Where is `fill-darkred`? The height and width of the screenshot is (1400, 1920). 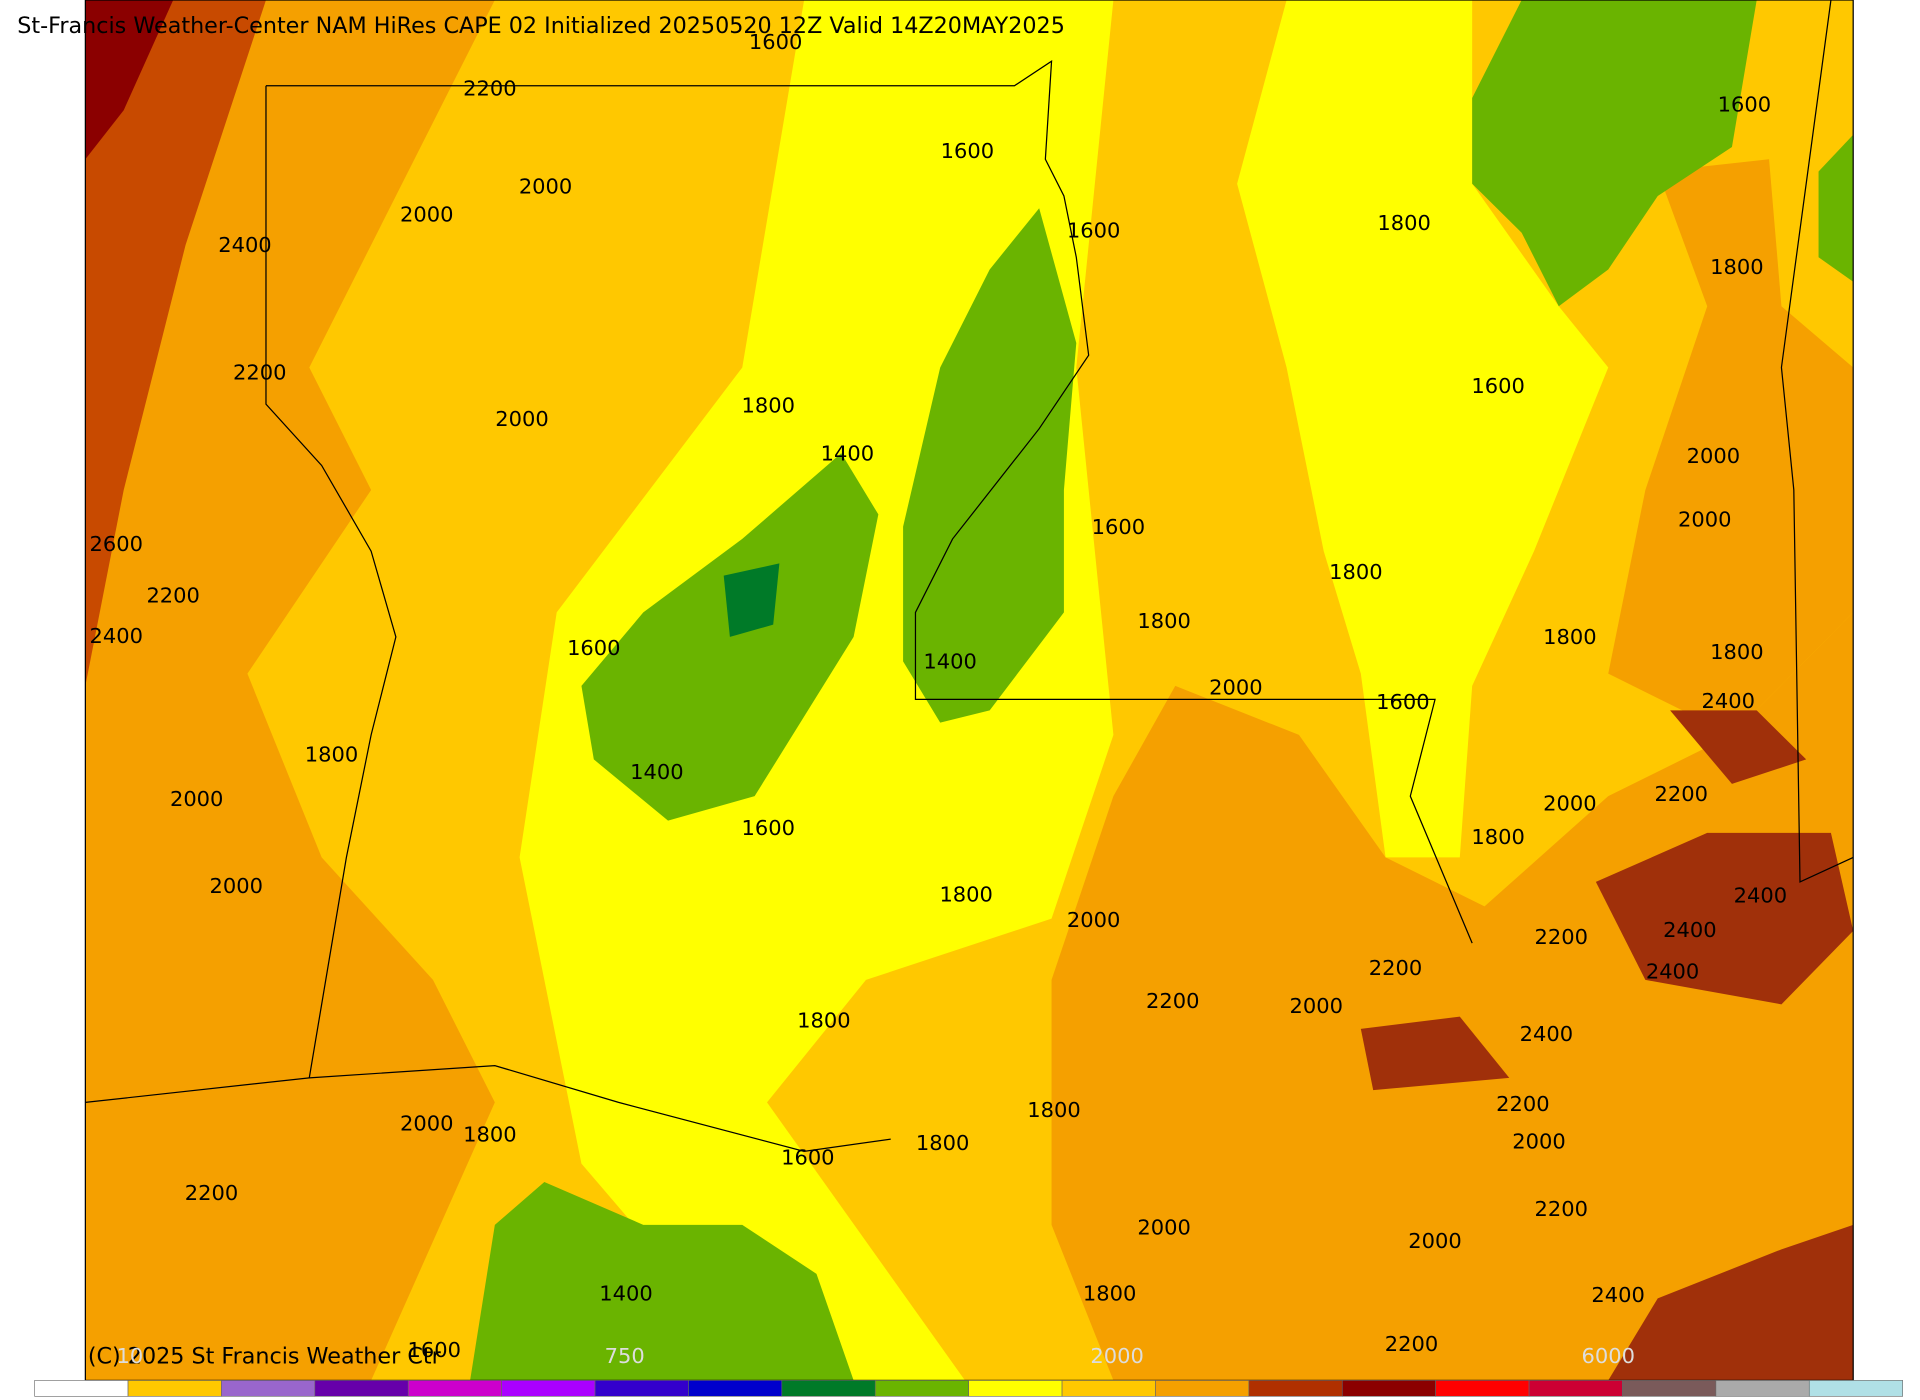
fill-darkred is located at coordinates (129, 80).